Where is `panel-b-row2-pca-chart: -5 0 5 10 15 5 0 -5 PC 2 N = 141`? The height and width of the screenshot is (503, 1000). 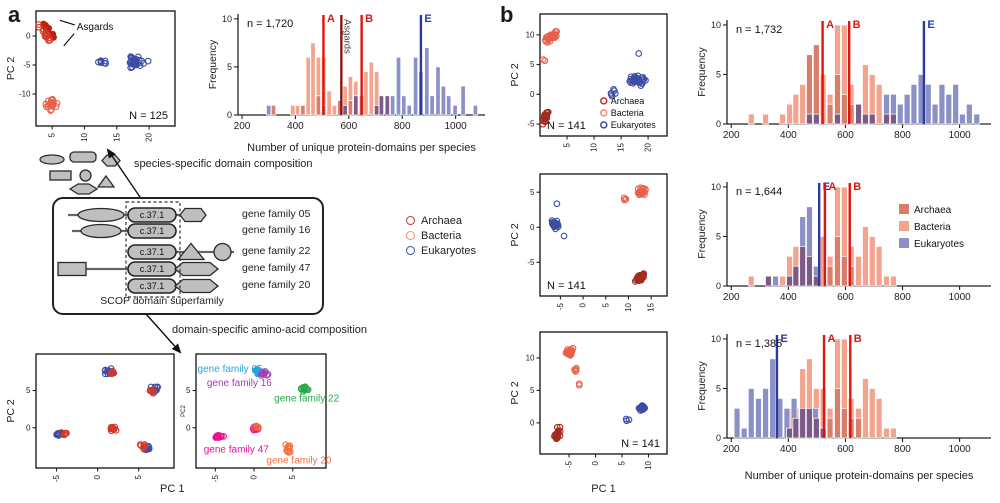
panel-b-row2-pca-chart: -5 0 5 10 15 5 0 -5 PC 2 N = 141 is located at coordinates (588, 246).